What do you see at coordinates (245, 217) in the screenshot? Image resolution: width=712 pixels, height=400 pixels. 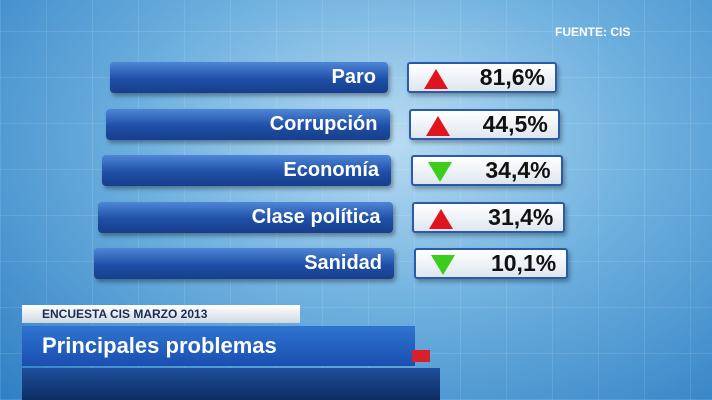 I see `row-label: Clase política` at bounding box center [245, 217].